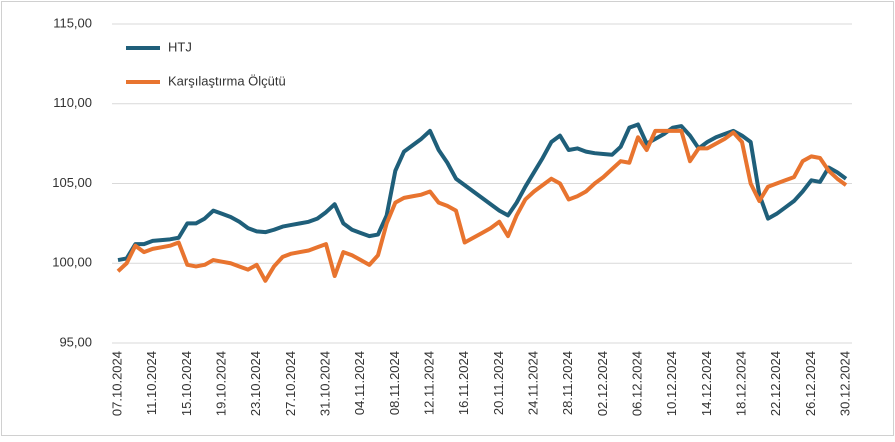 The width and height of the screenshot is (895, 442). I want to click on x-tick-label: 27.10.2024, so click(290, 383).